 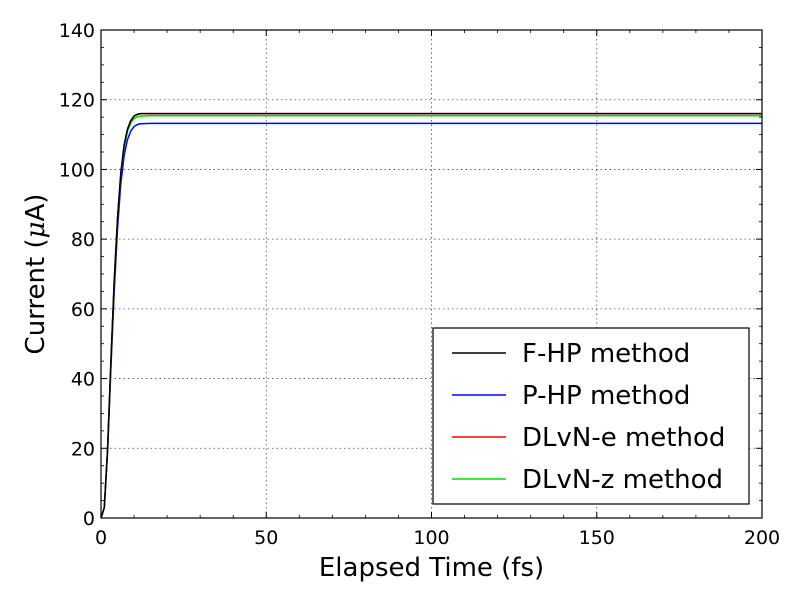 I want to click on x-tick-label: 0, so click(x=101, y=538).